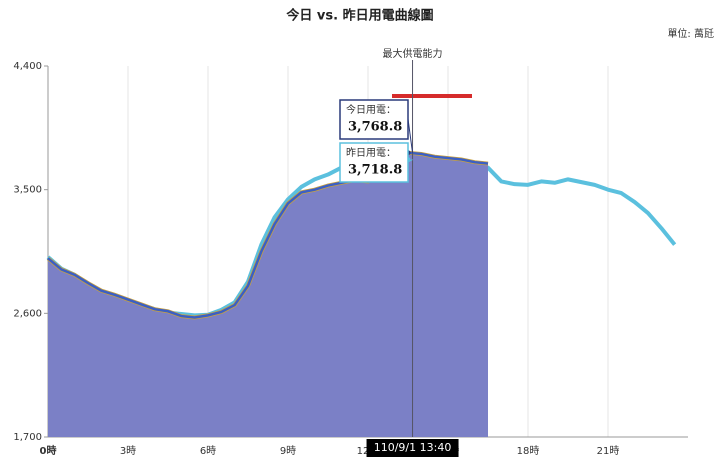 Image resolution: width=720 pixels, height=467 pixels. Describe the element at coordinates (375, 170) in the screenshot. I see `tooltip-value: 3,718.8` at that location.